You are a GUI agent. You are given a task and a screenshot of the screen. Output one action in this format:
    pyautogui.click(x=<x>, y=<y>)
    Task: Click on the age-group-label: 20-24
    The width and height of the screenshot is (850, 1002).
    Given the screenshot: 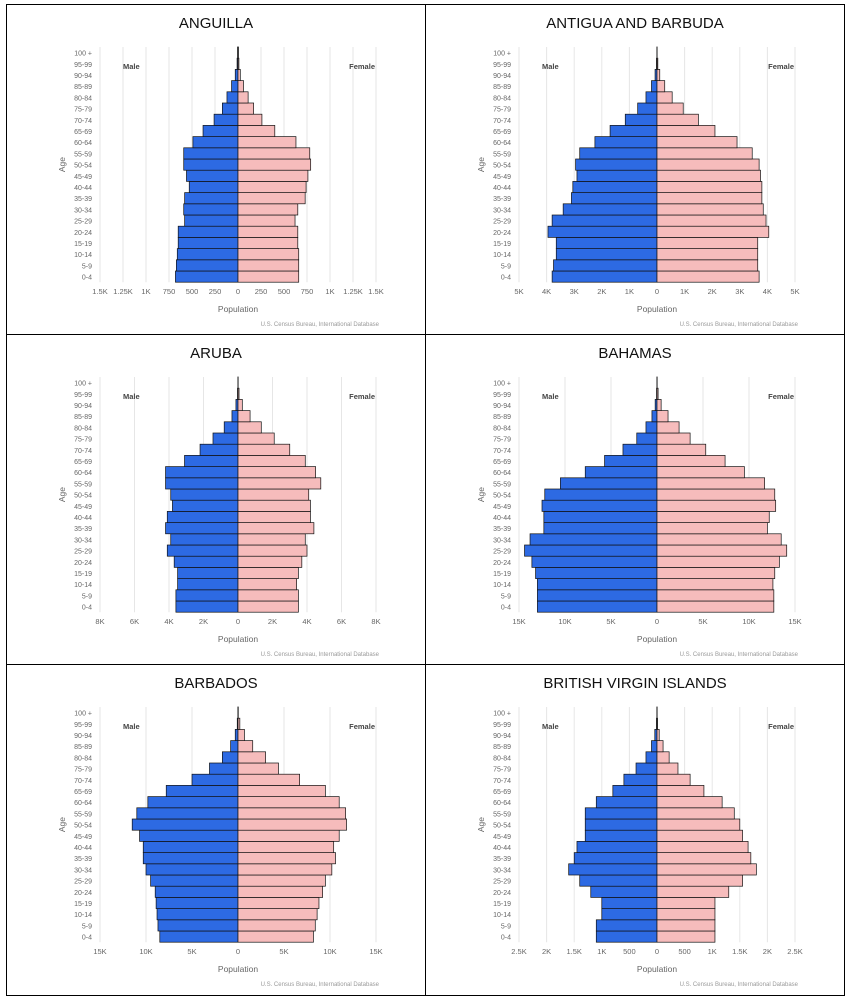 What is the action you would take?
    pyautogui.click(x=83, y=233)
    